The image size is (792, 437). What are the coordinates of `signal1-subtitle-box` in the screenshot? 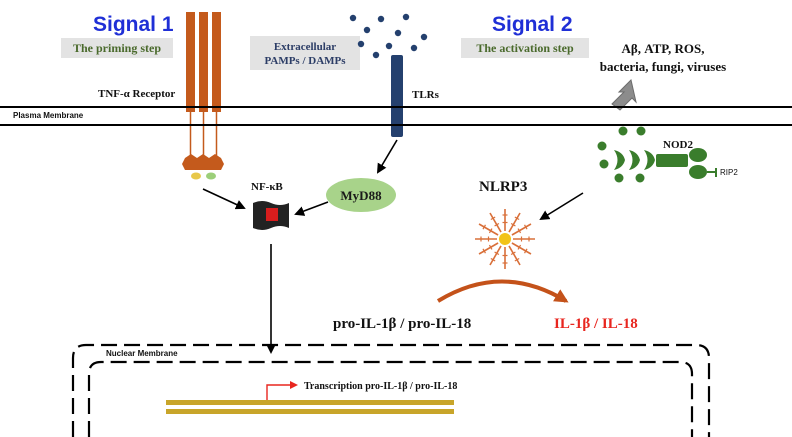 It's located at (117, 48).